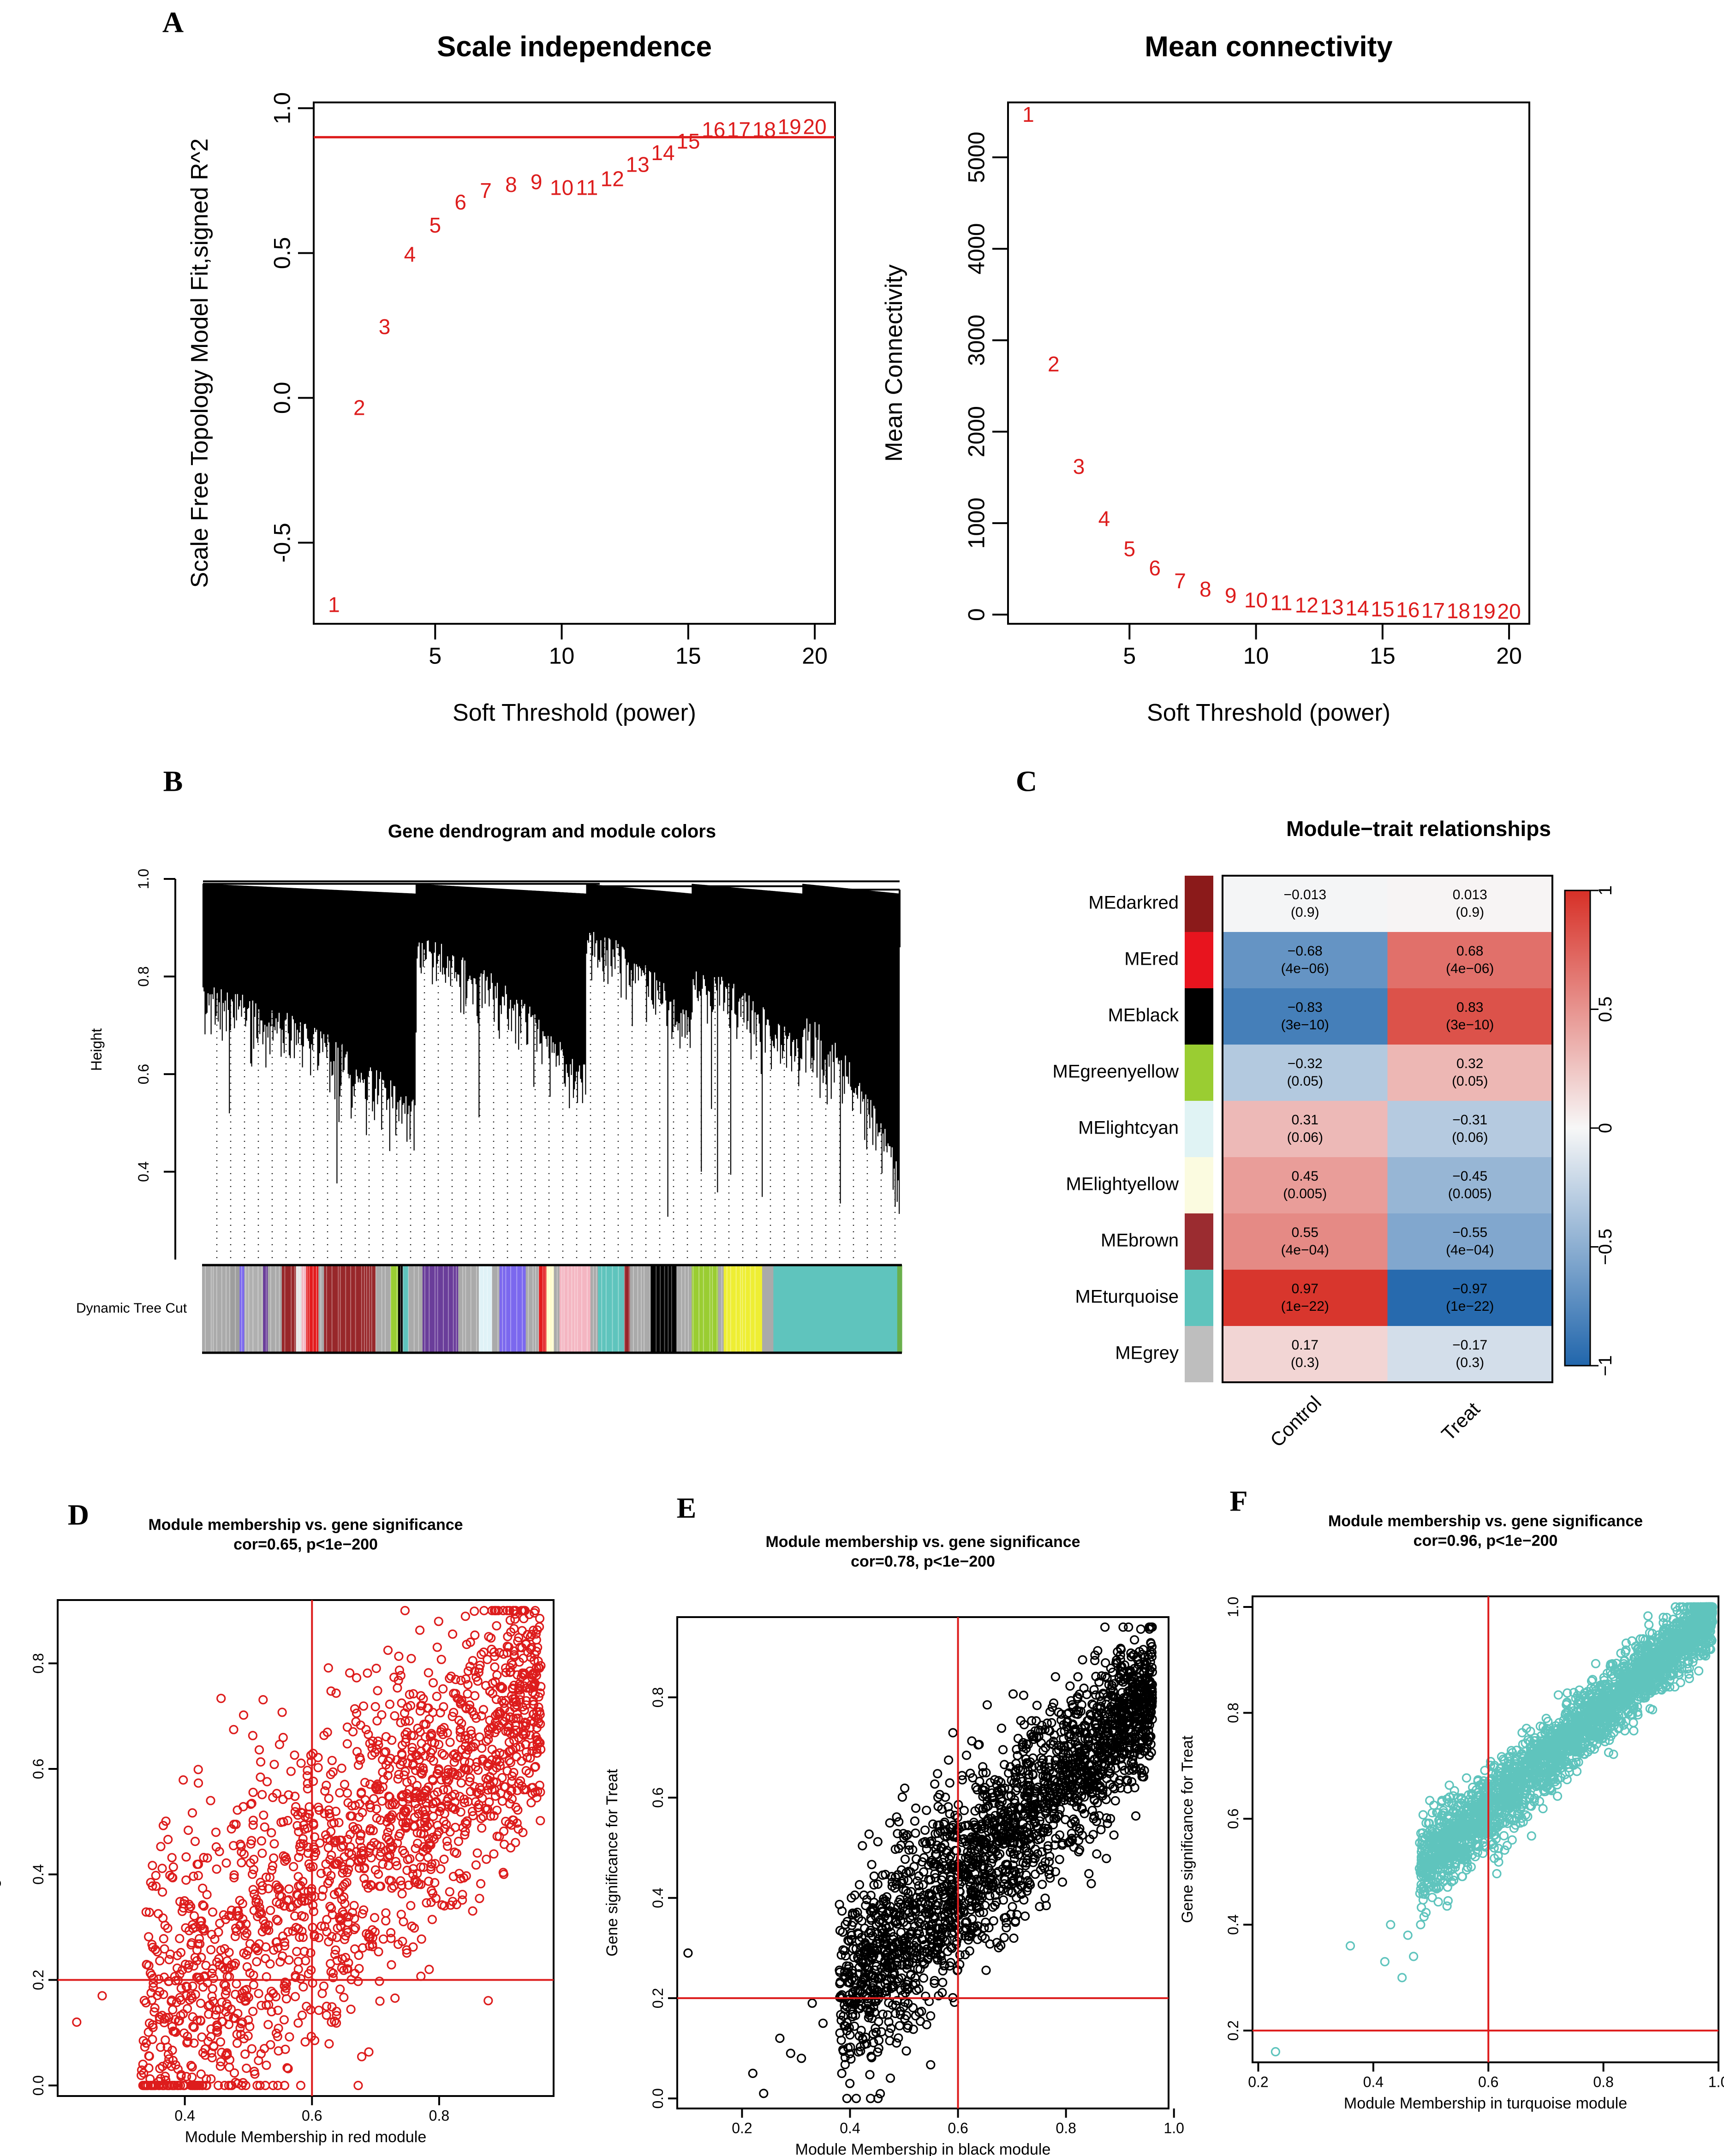  Describe the element at coordinates (1130, 549) in the screenshot. I see `power-label: 5` at that location.